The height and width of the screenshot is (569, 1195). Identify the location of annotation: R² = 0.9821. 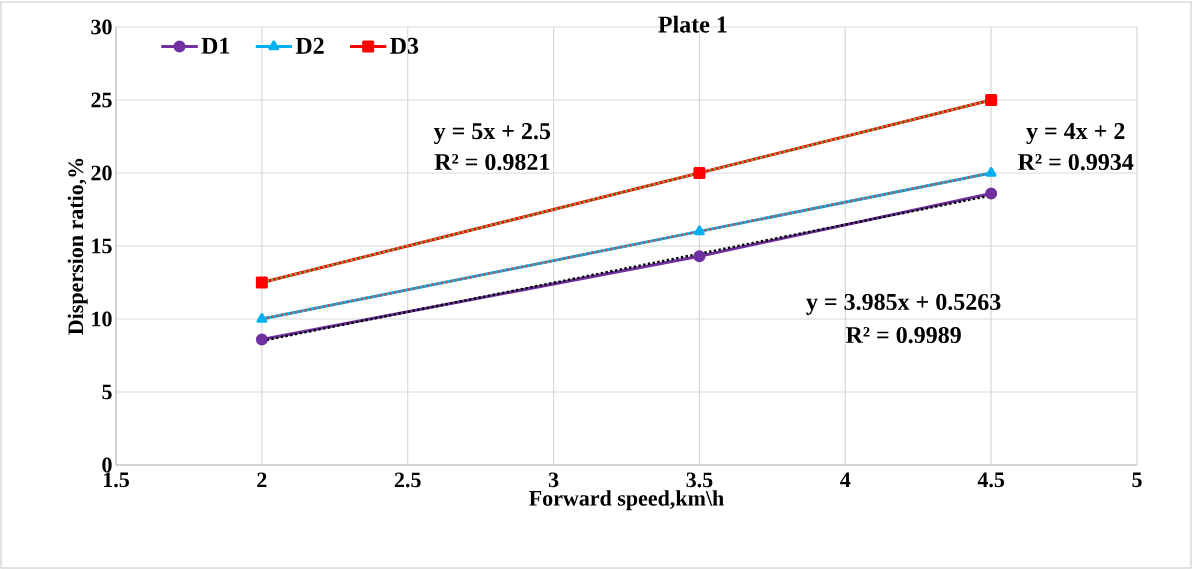
(492, 162).